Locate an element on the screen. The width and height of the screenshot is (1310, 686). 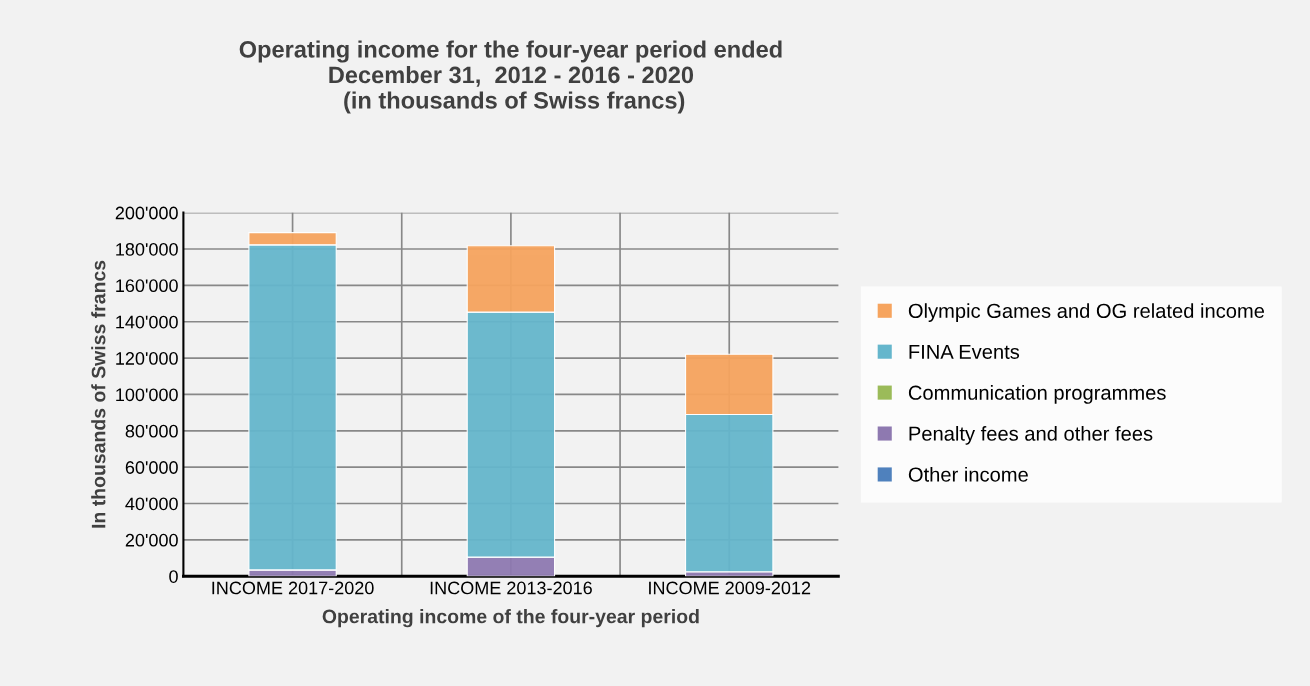
x-tick-label: INCOME 2017-2020 is located at coordinates (293, 588).